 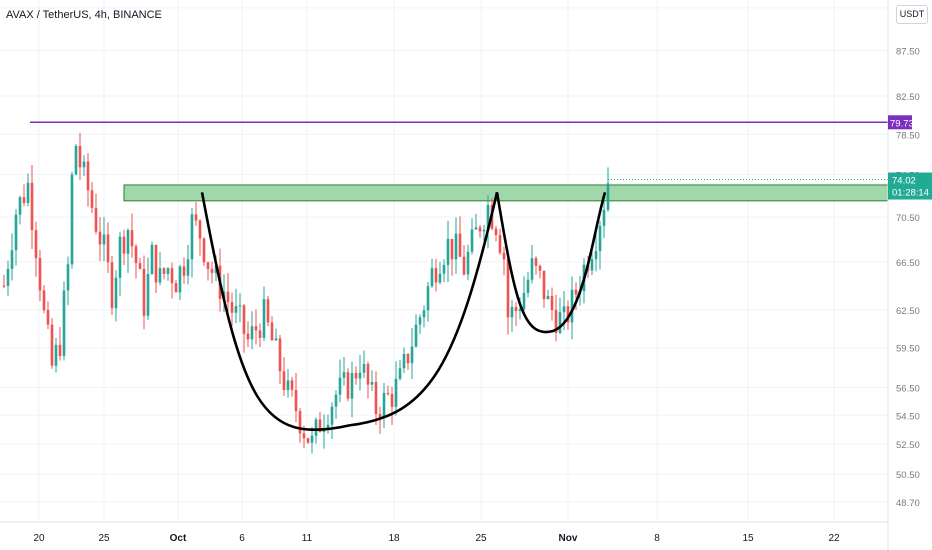 I want to click on handle-pattern-curve, so click(x=551, y=262).